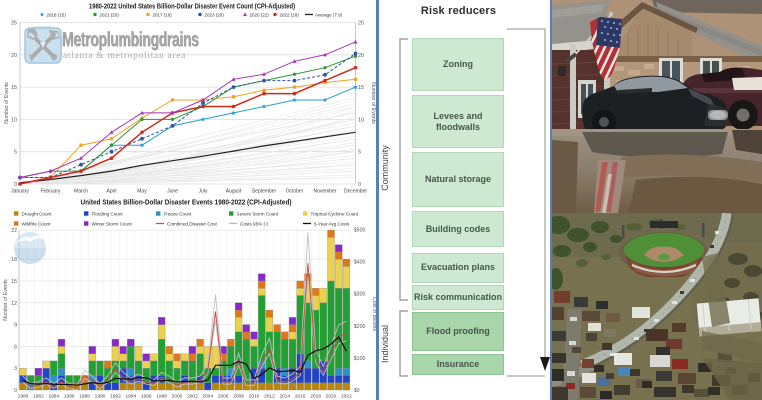 The image size is (762, 400). I want to click on svg-text: 1986, so click(69, 397).